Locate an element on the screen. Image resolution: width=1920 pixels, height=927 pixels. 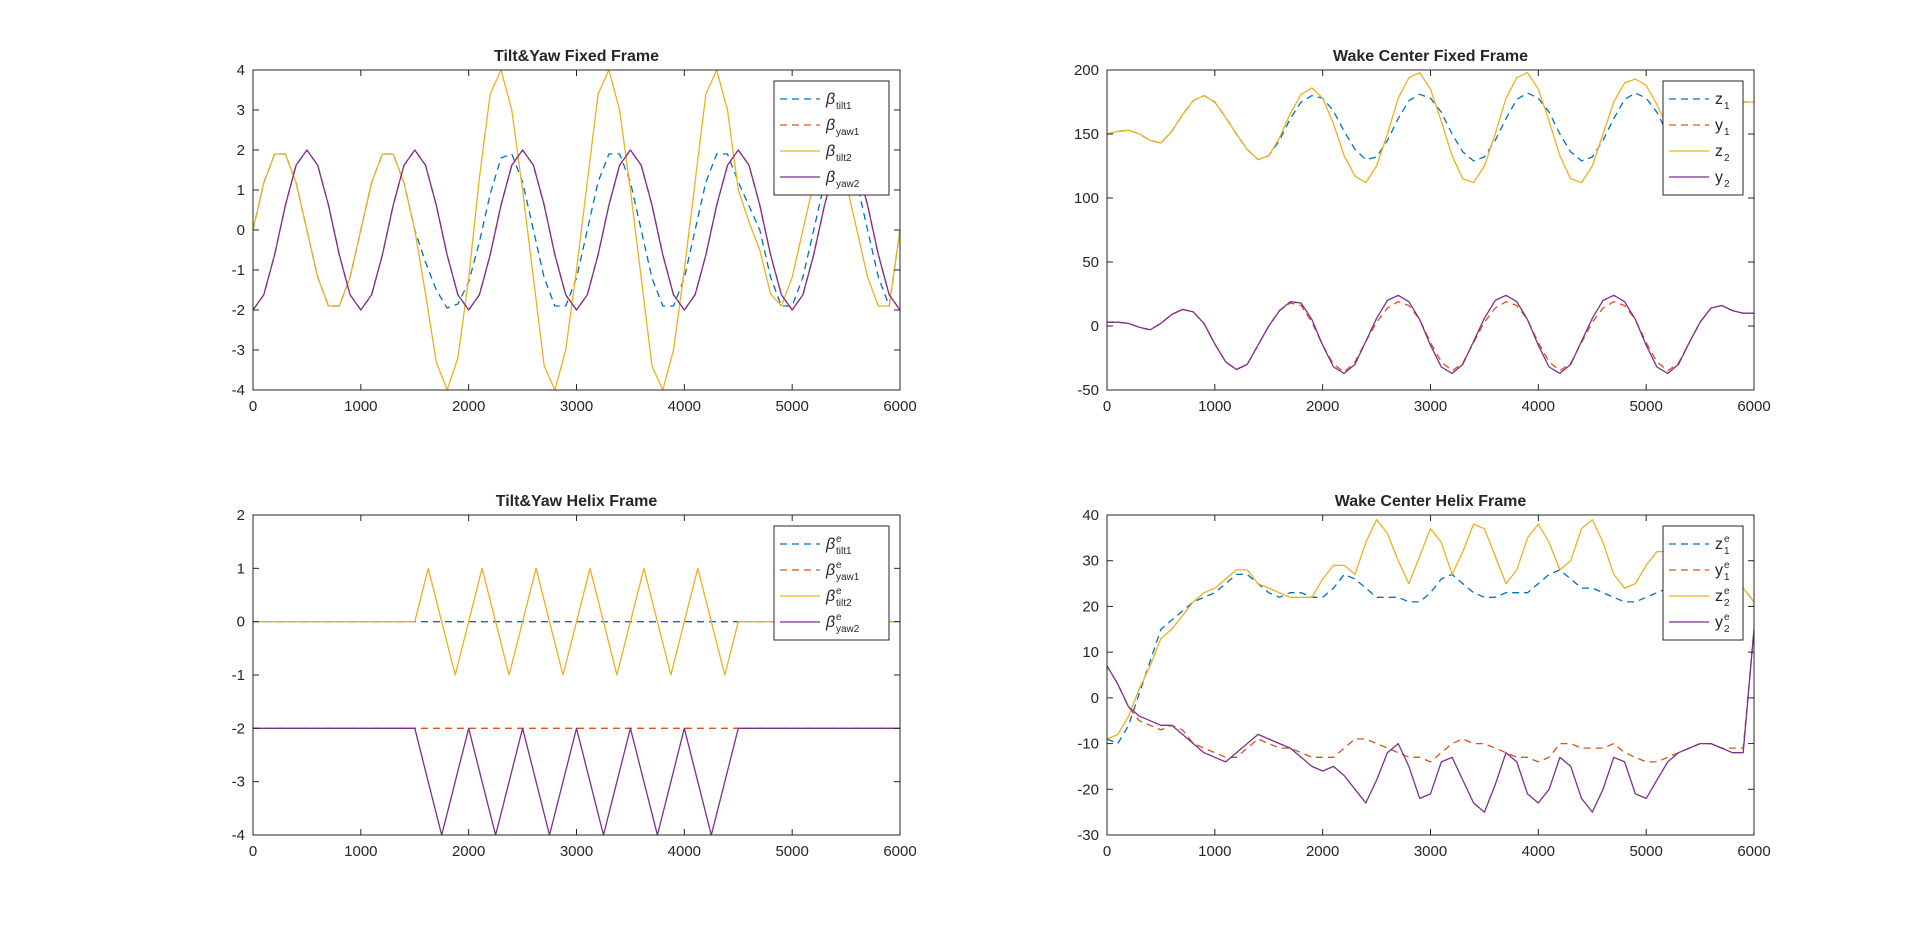
chart-title: Wake Center Helix Frame is located at coordinates (1431, 501).